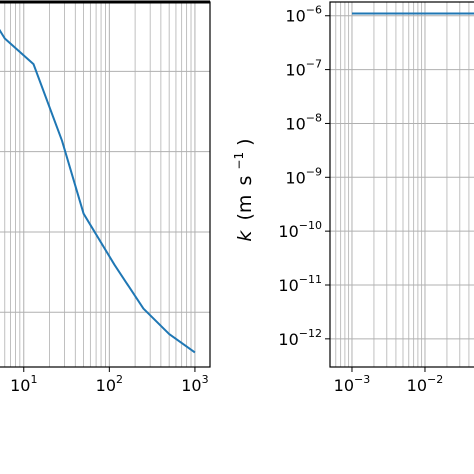 This screenshot has width=474, height=474. I want to click on x-tick-label: 10⁻³, so click(352, 384).